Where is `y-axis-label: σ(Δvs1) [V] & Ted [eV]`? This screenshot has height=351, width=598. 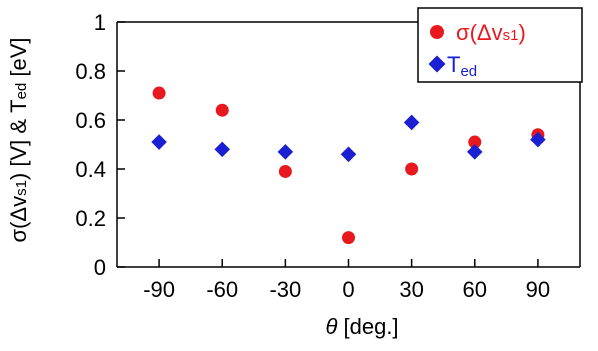 y-axis-label: σ(Δvs1) [V] & Ted [eV] is located at coordinates (18, 139).